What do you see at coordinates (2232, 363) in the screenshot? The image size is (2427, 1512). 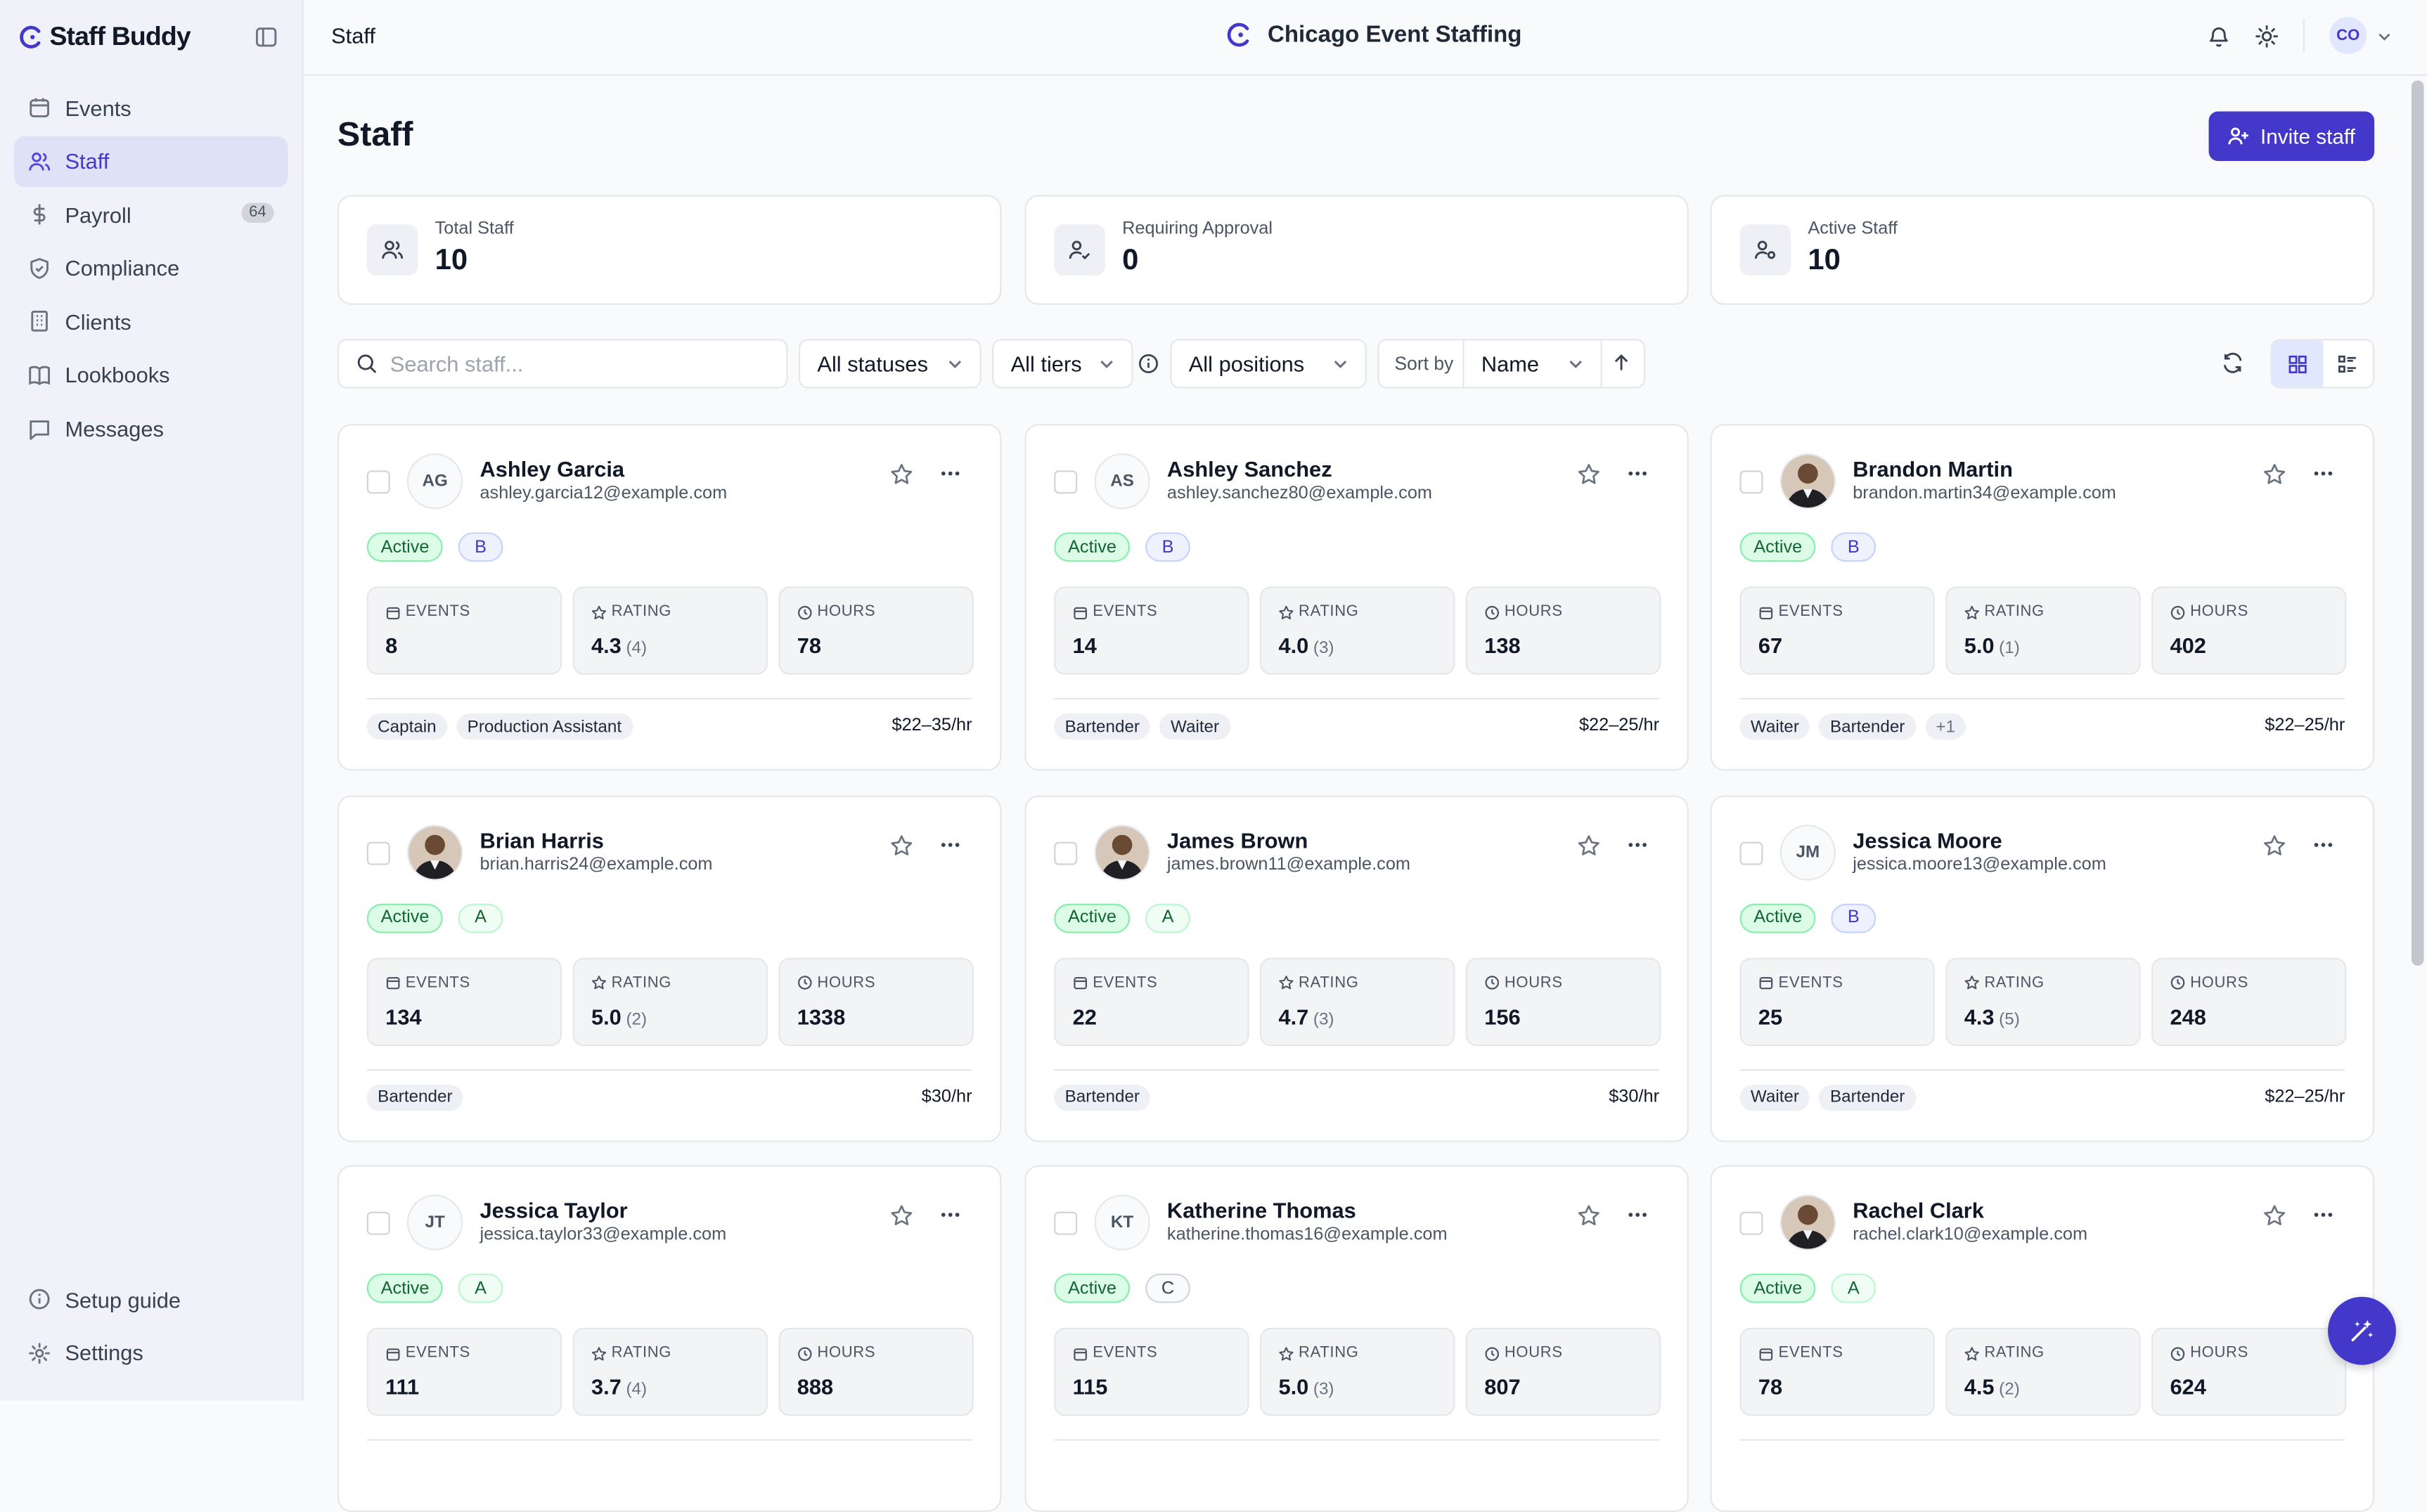 I see `refresh-icon` at bounding box center [2232, 363].